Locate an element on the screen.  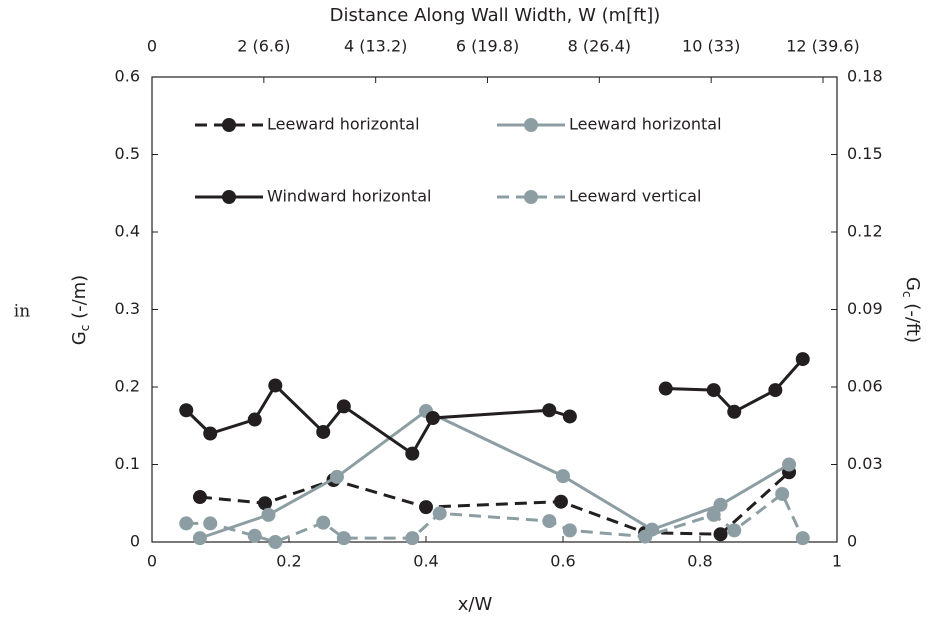
legend-label: Leeward vertical is located at coordinates (635, 196).